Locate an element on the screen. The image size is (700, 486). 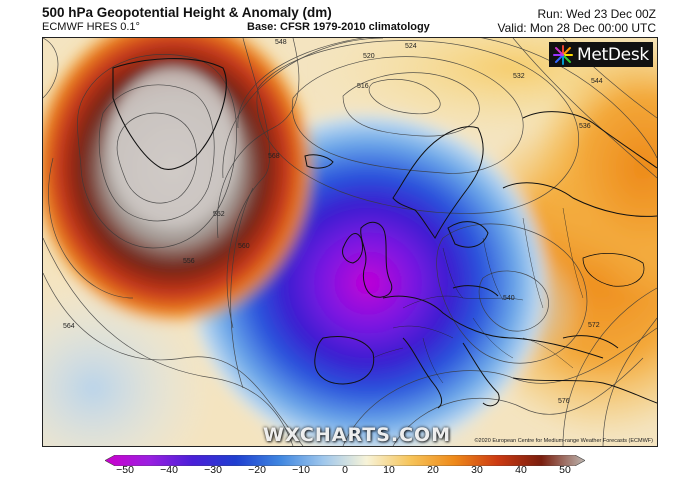
colorbar-tick-label: 30 is located at coordinates (477, 470).